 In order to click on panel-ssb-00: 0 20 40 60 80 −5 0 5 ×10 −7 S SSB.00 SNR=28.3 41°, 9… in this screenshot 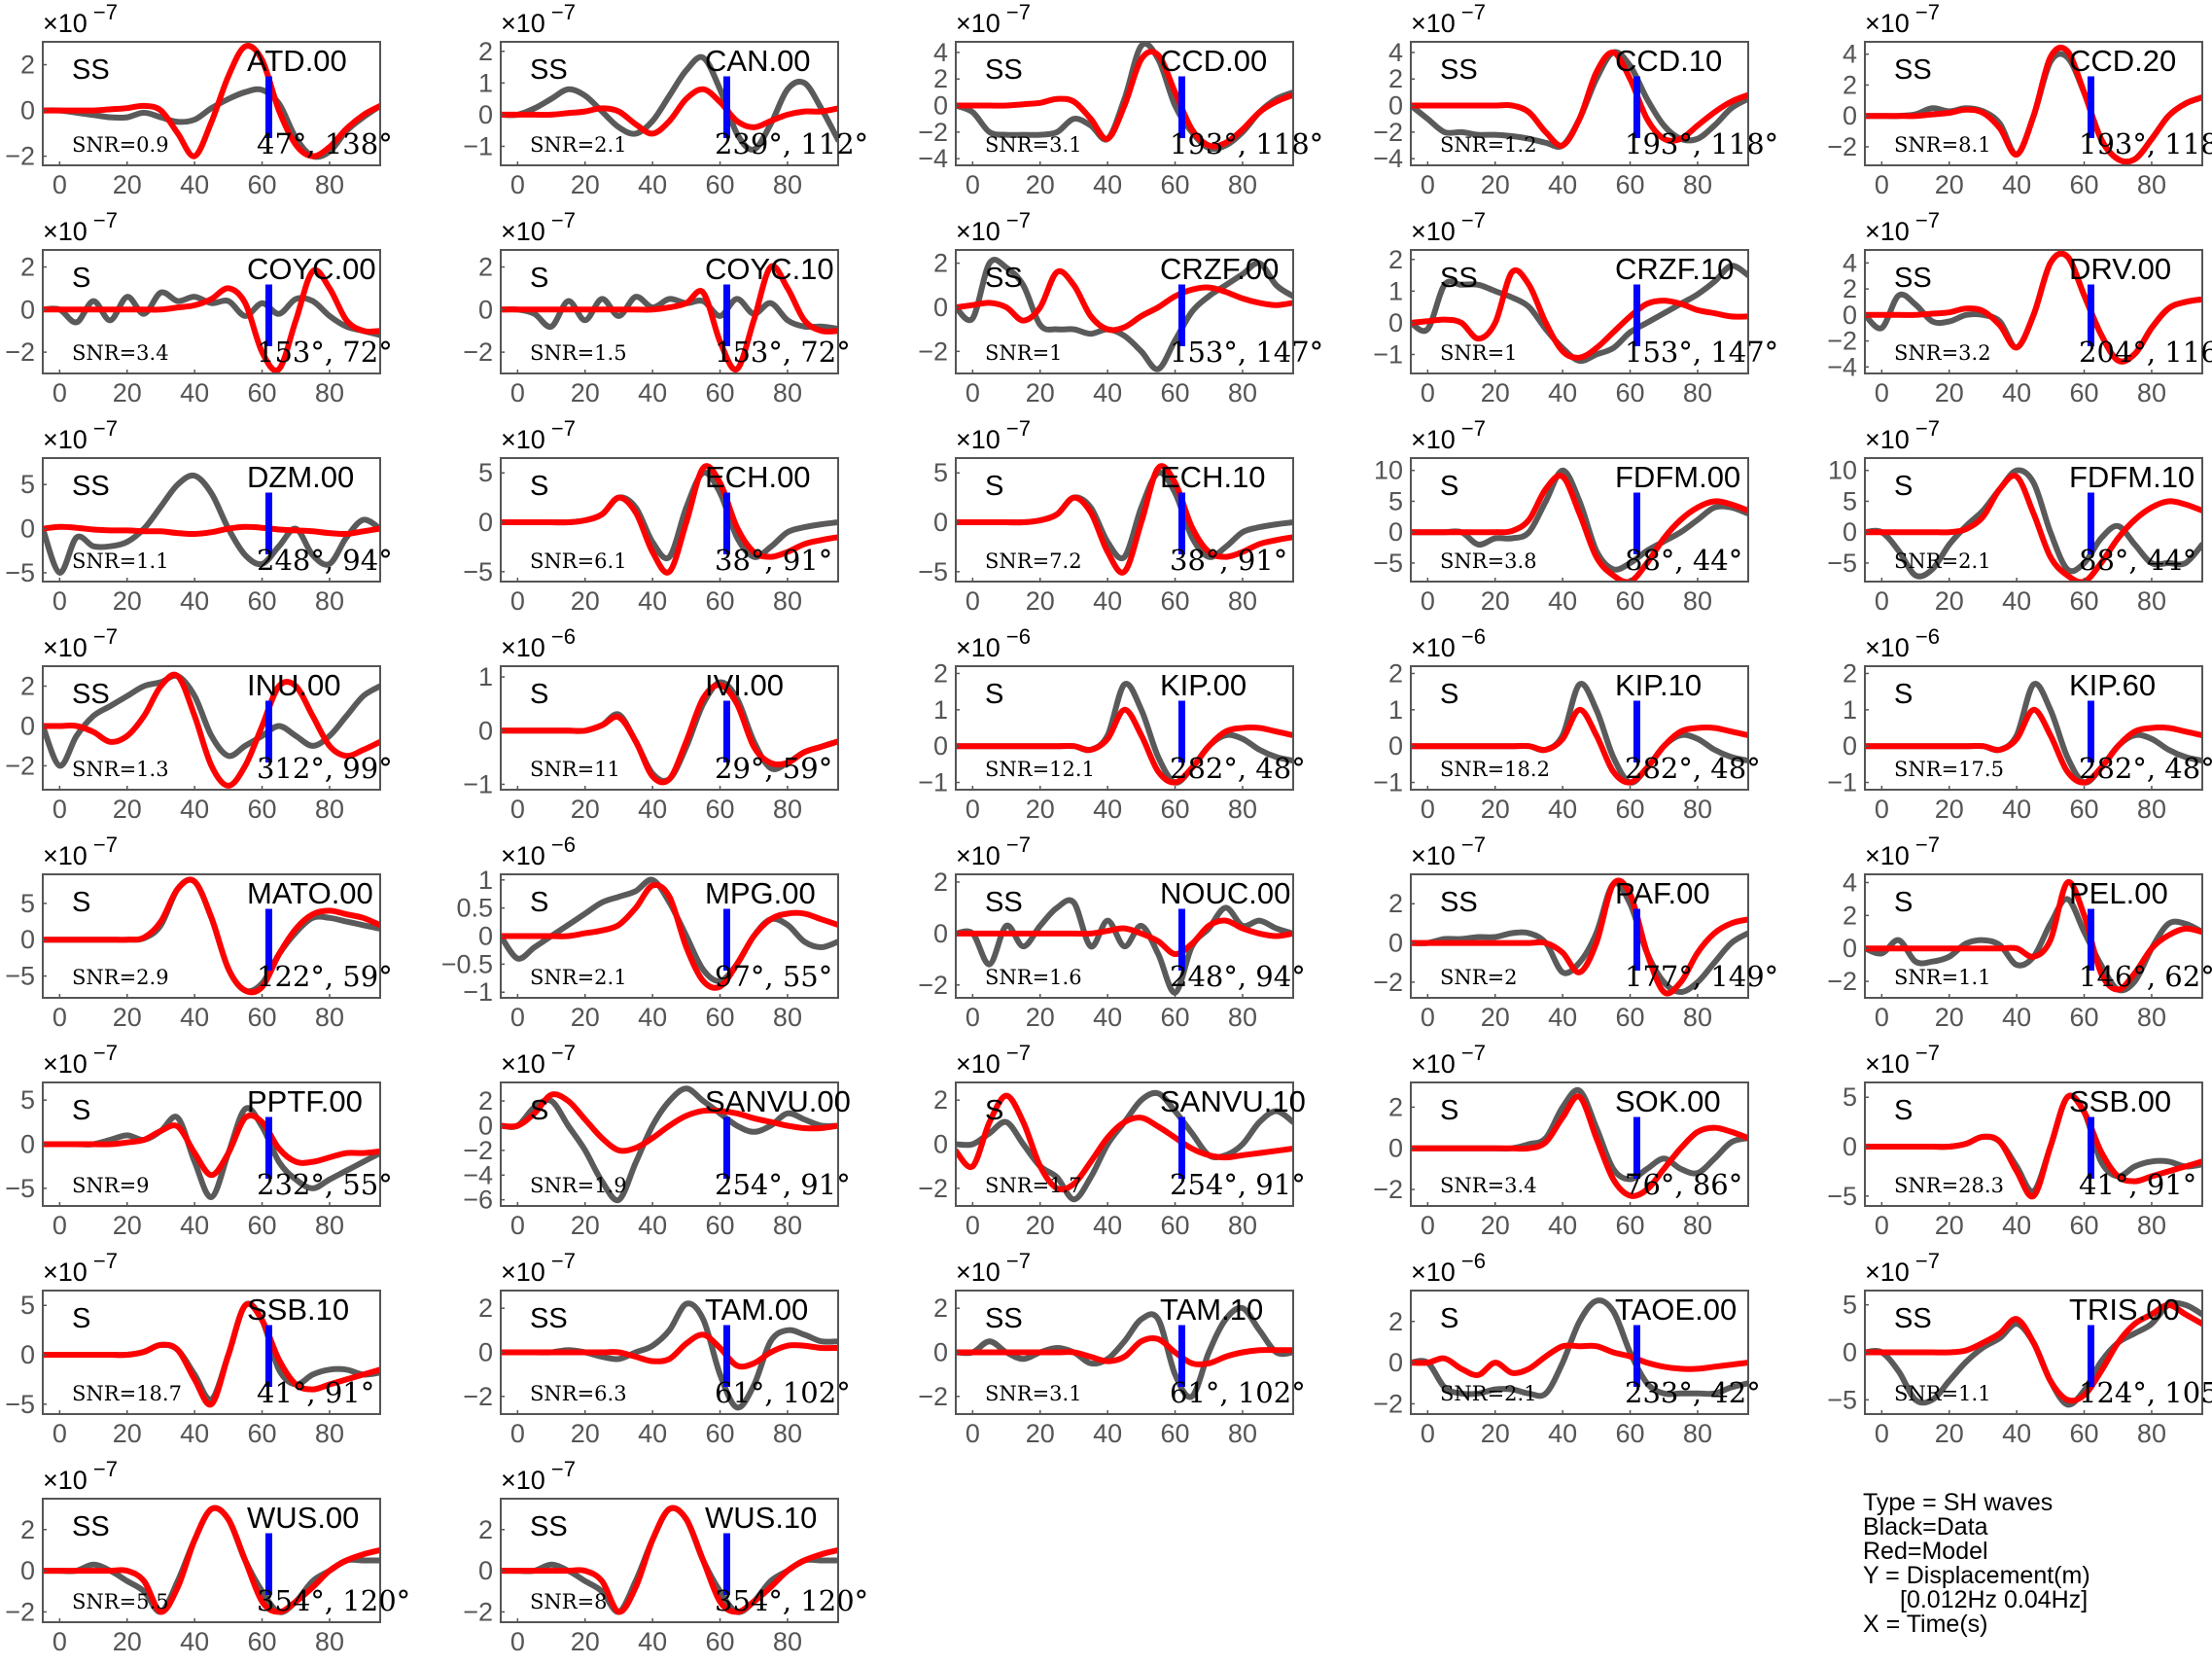, I will do `click(2015, 1140)`.